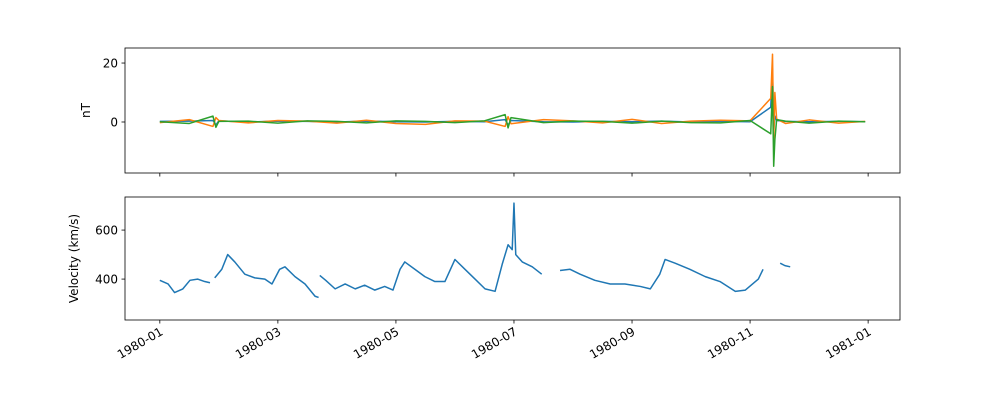 The image size is (1000, 400). Describe the element at coordinates (106, 231) in the screenshot. I see `y-tick-label: 600` at that location.